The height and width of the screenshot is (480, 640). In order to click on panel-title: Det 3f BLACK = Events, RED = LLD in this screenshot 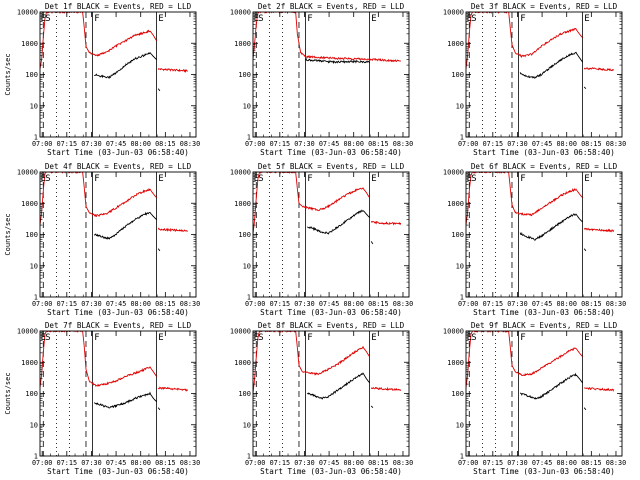, I will do `click(544, 6)`.